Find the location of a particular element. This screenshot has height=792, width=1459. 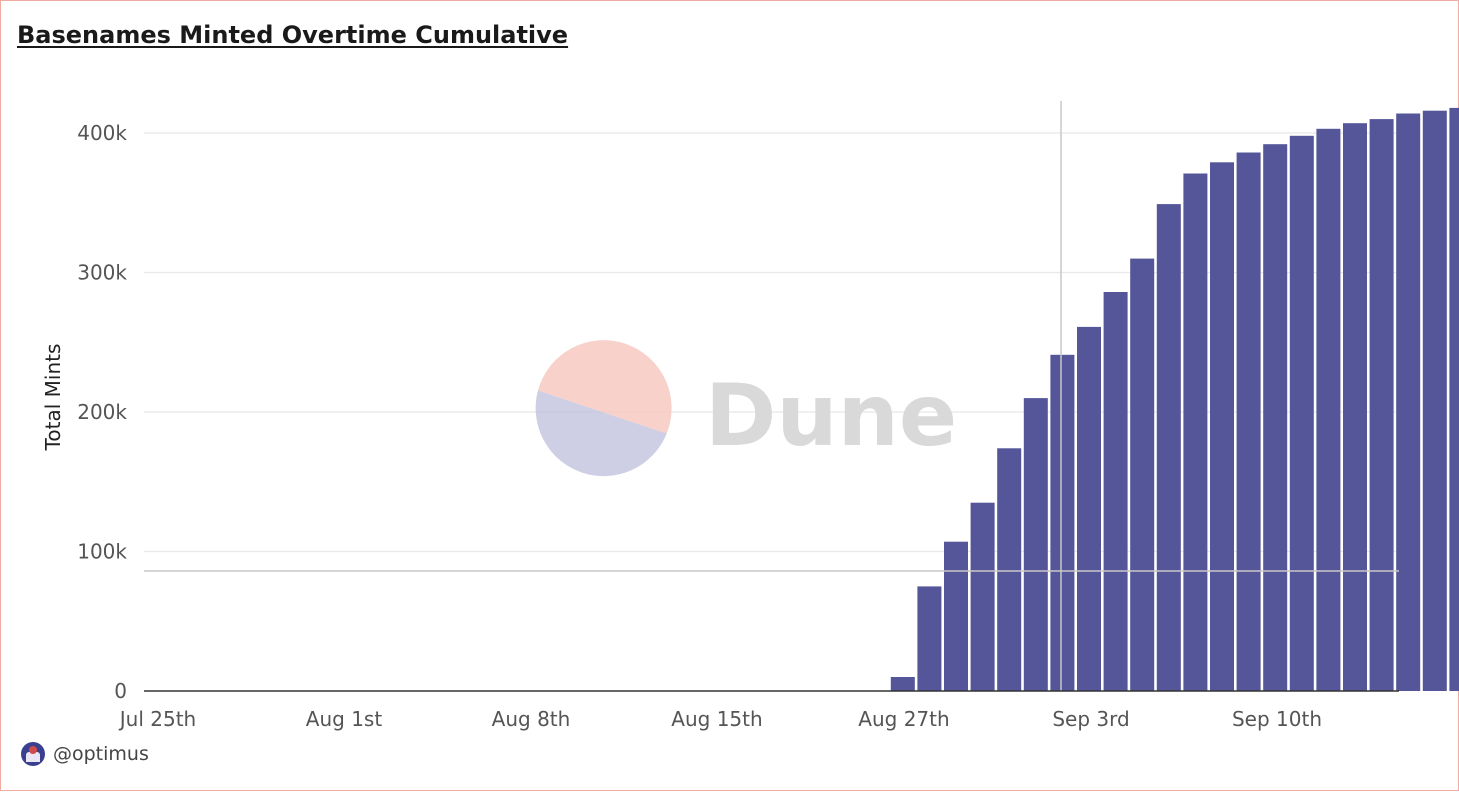

x-tick-label: Sep 3rd is located at coordinates (1090, 719).